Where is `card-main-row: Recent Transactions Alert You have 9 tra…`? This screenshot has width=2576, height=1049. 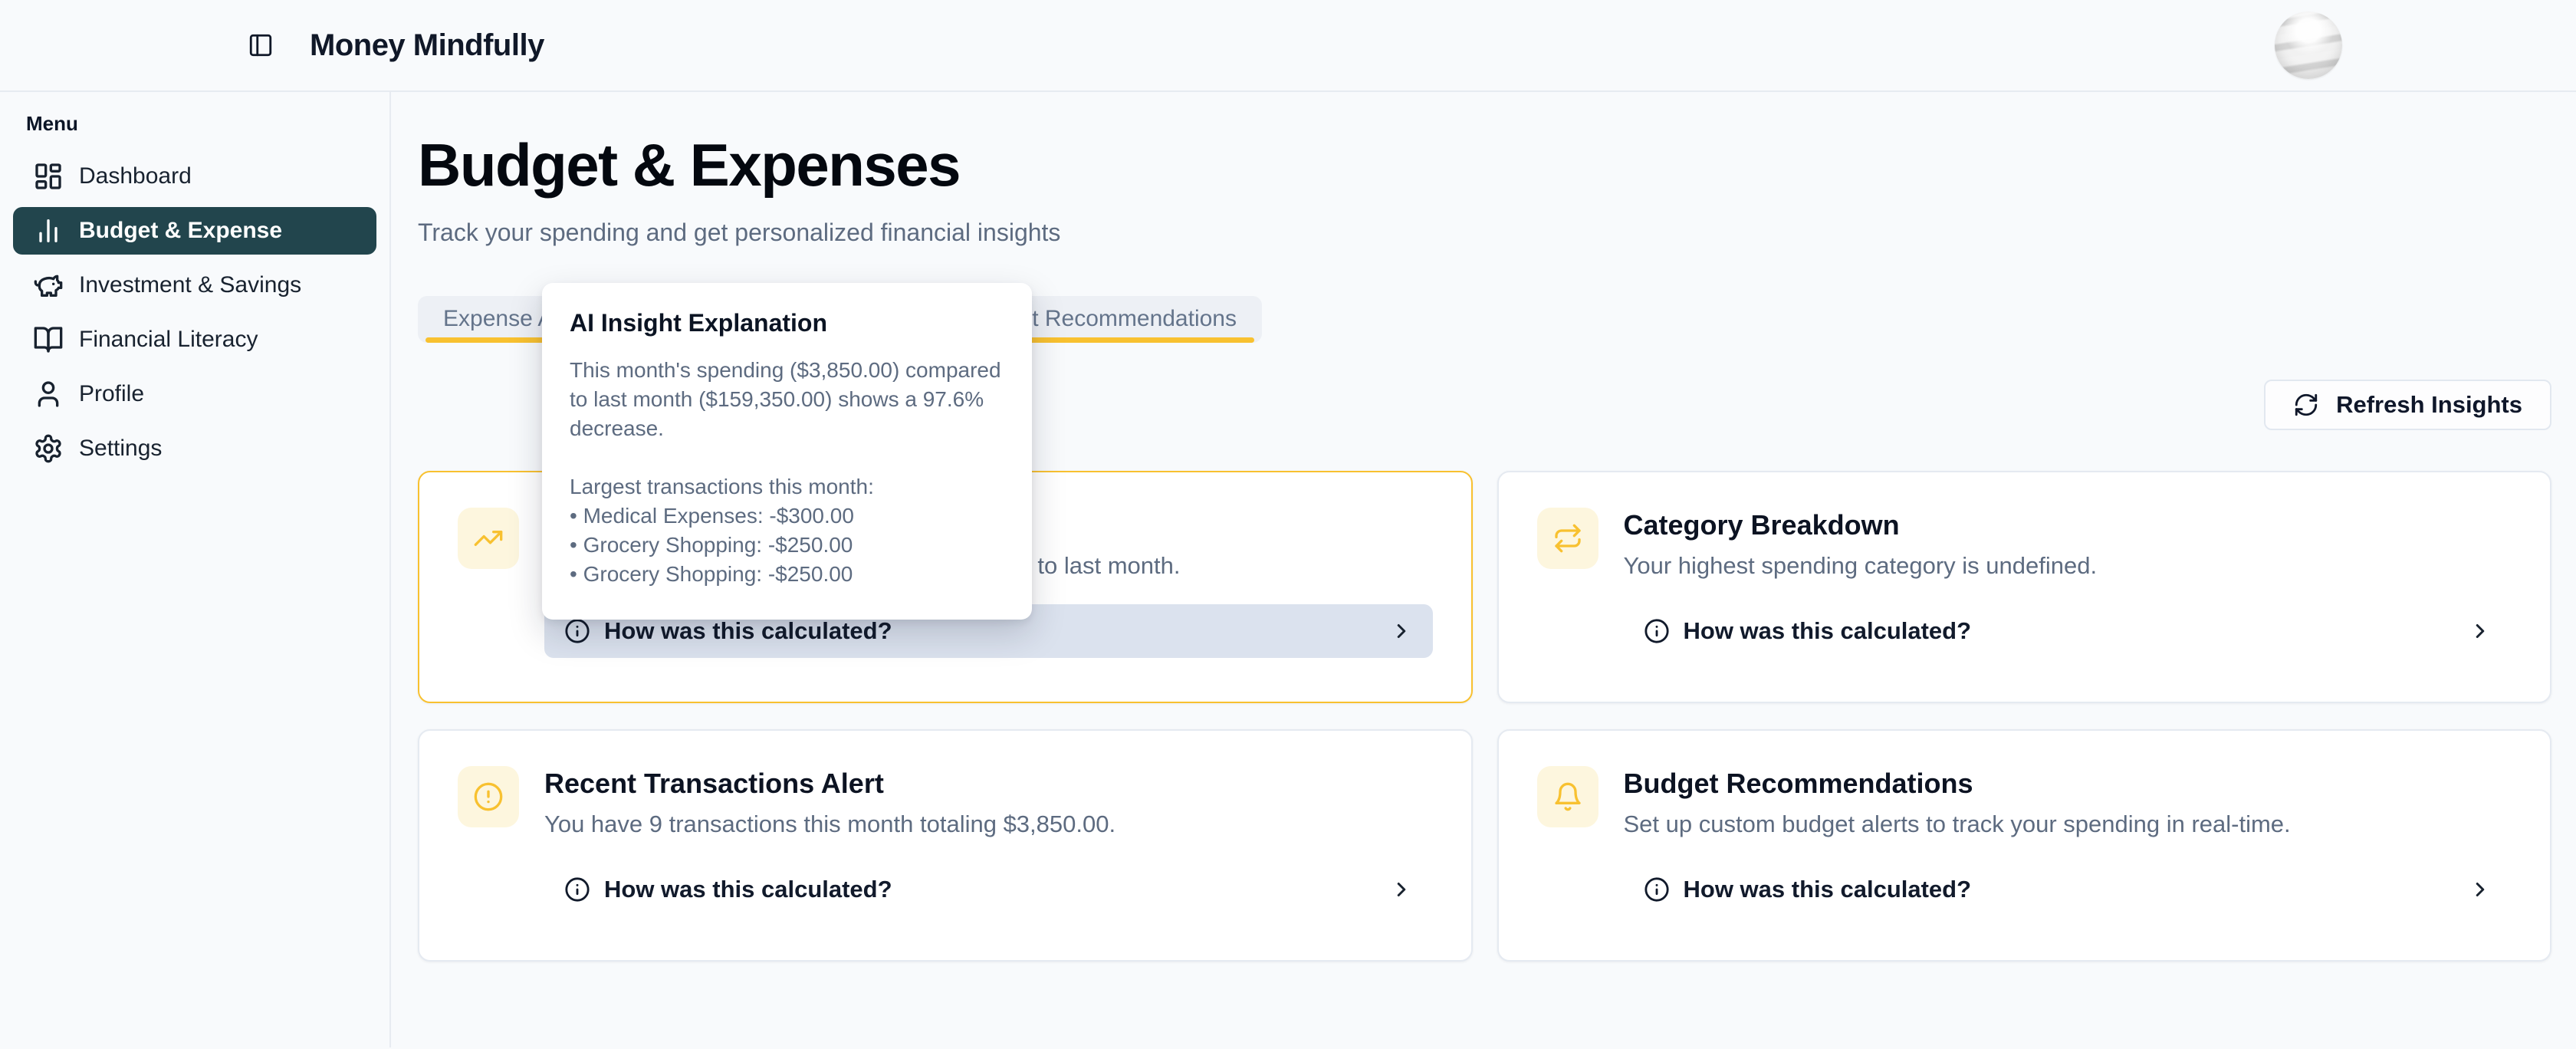
card-main-row: Recent Transactions Alert You have 9 tra… is located at coordinates (946, 801).